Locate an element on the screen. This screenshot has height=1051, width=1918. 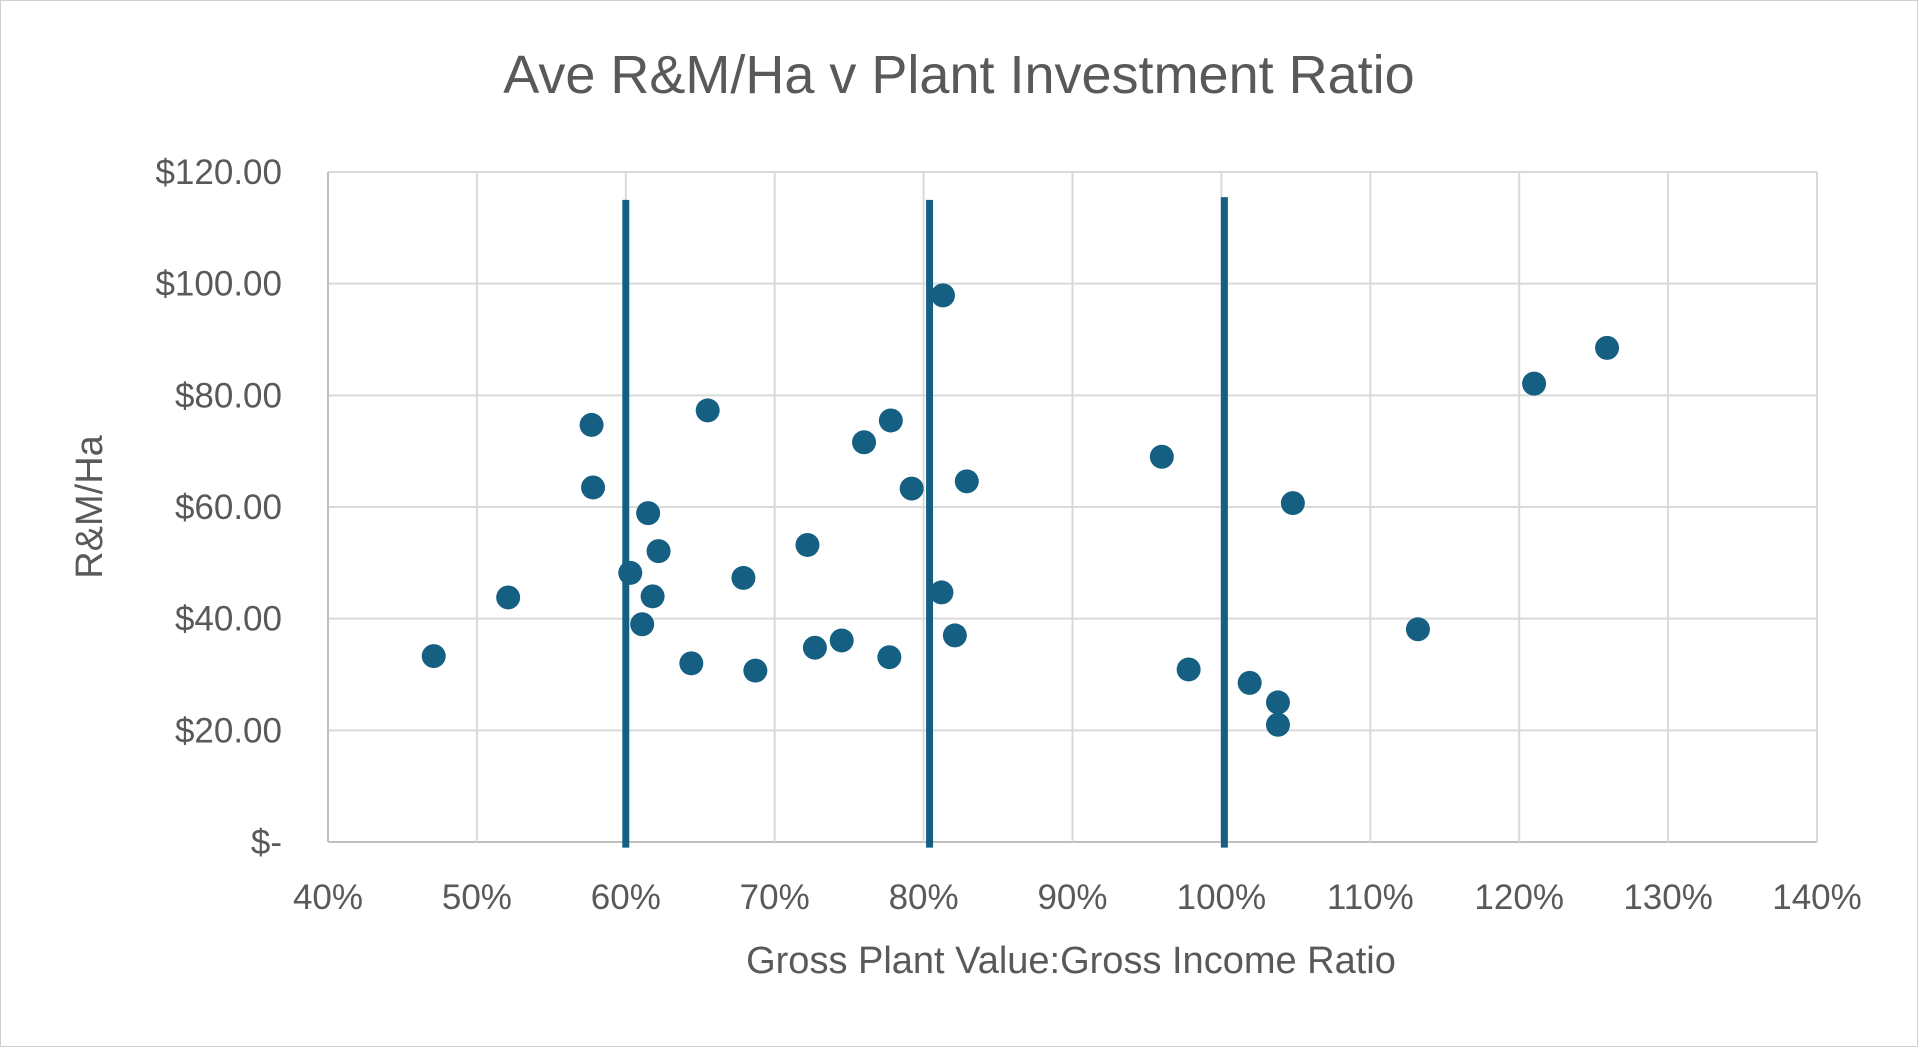
x-tick-label: 40% is located at coordinates (328, 897).